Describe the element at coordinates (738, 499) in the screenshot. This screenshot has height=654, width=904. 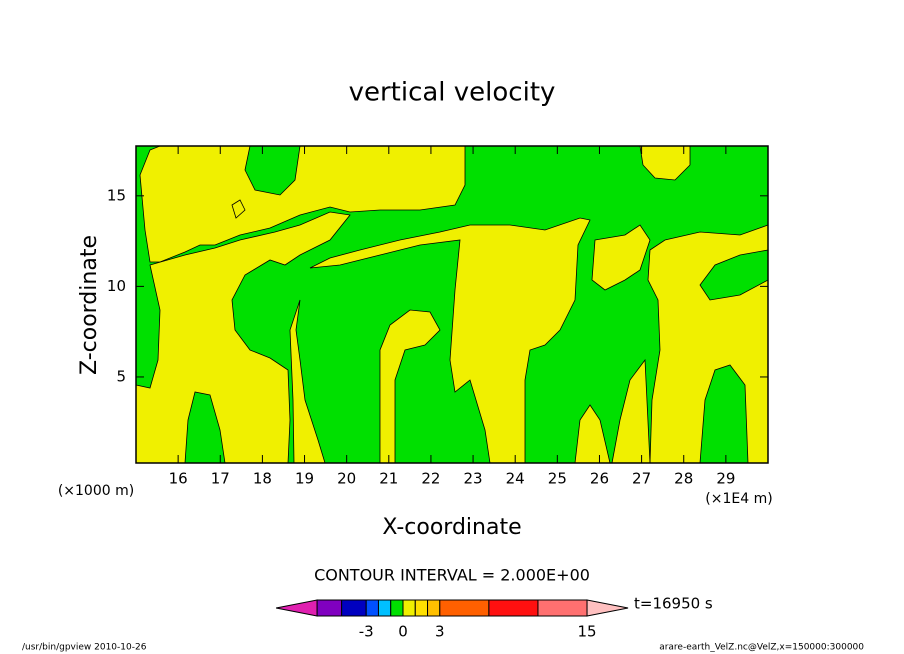
I see `x-unit-note: (×1E4 m)` at that location.